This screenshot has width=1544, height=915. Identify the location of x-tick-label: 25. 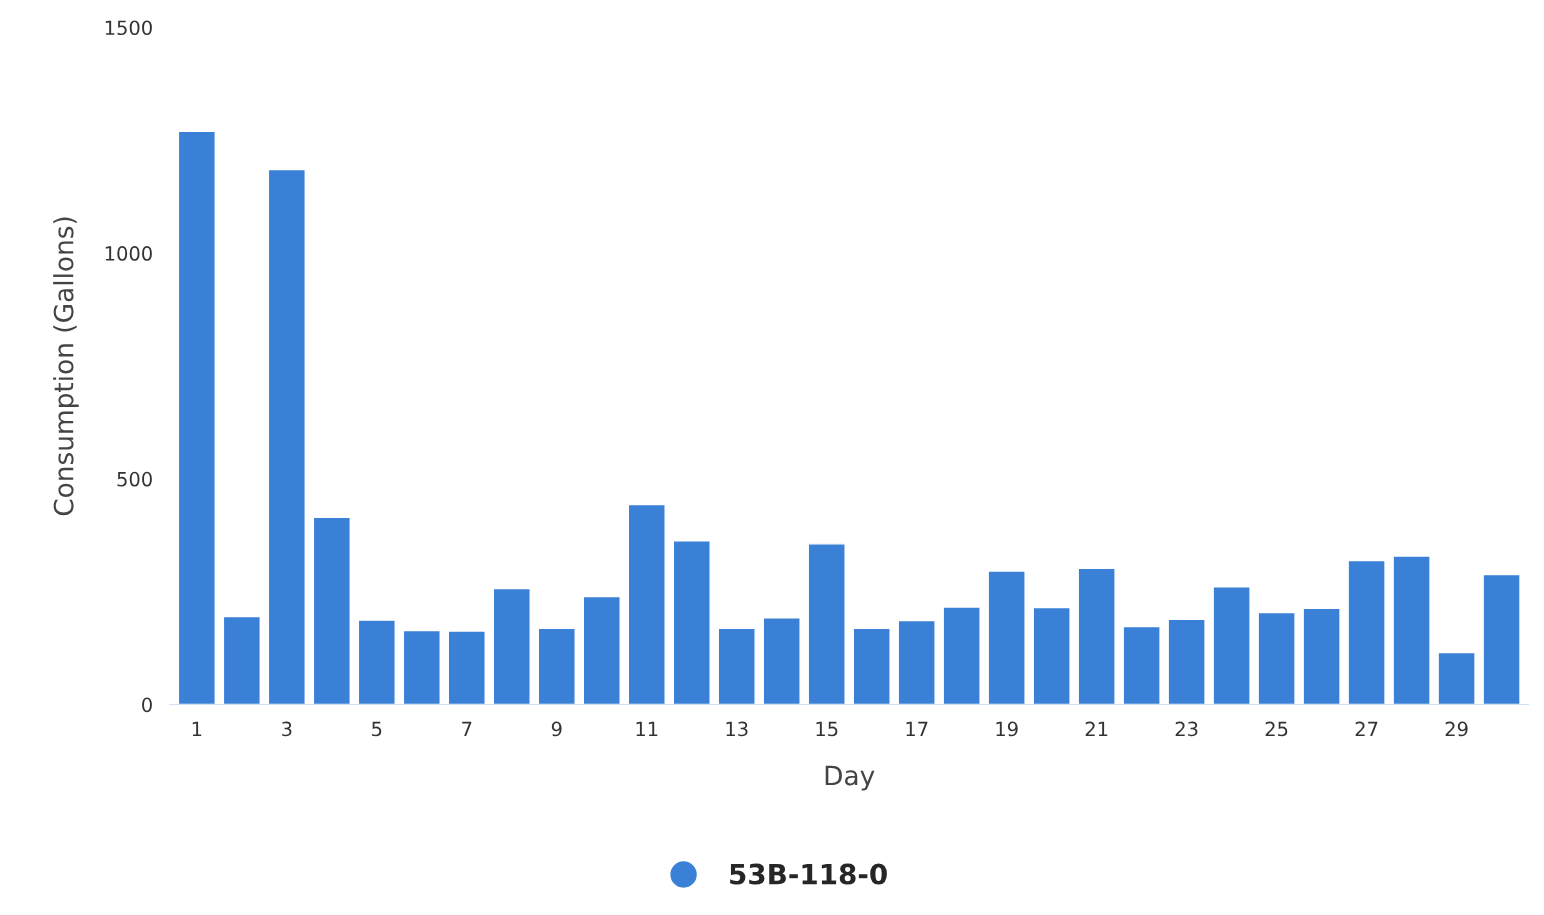
(1276, 729).